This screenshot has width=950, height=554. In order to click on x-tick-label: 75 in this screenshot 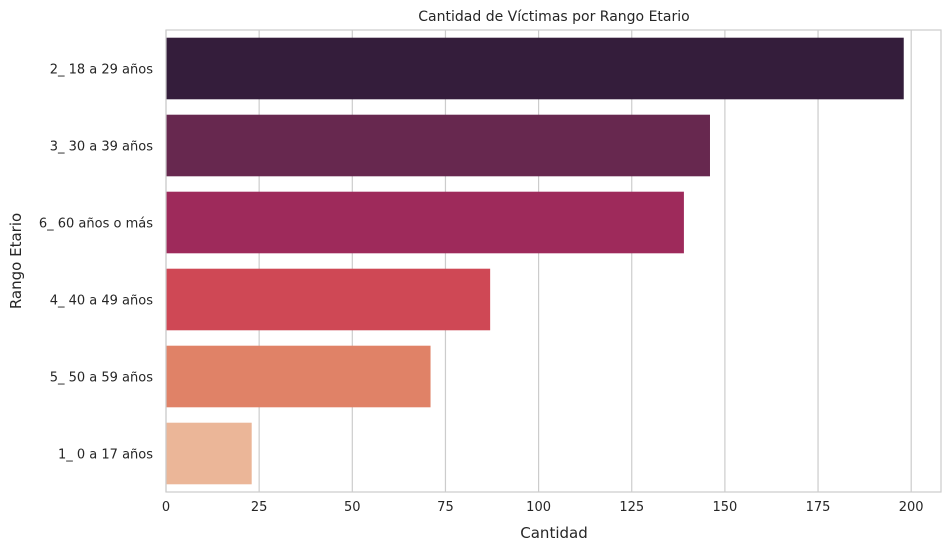, I will do `click(445, 507)`.